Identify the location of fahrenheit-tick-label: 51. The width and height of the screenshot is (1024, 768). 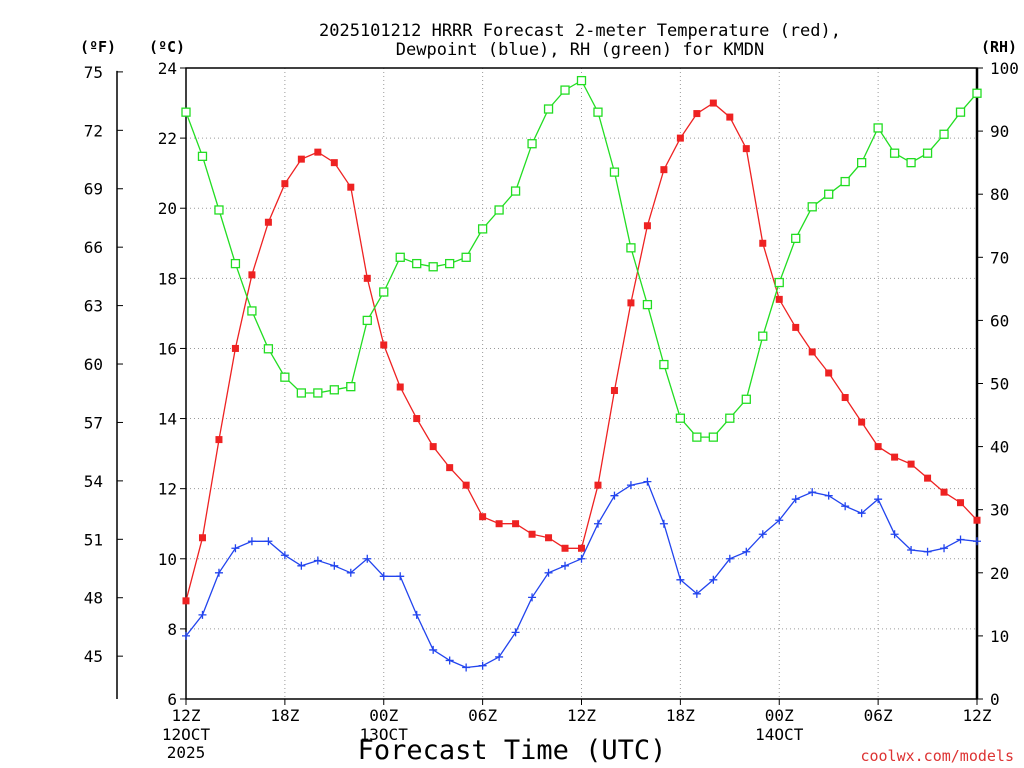
(93, 539).